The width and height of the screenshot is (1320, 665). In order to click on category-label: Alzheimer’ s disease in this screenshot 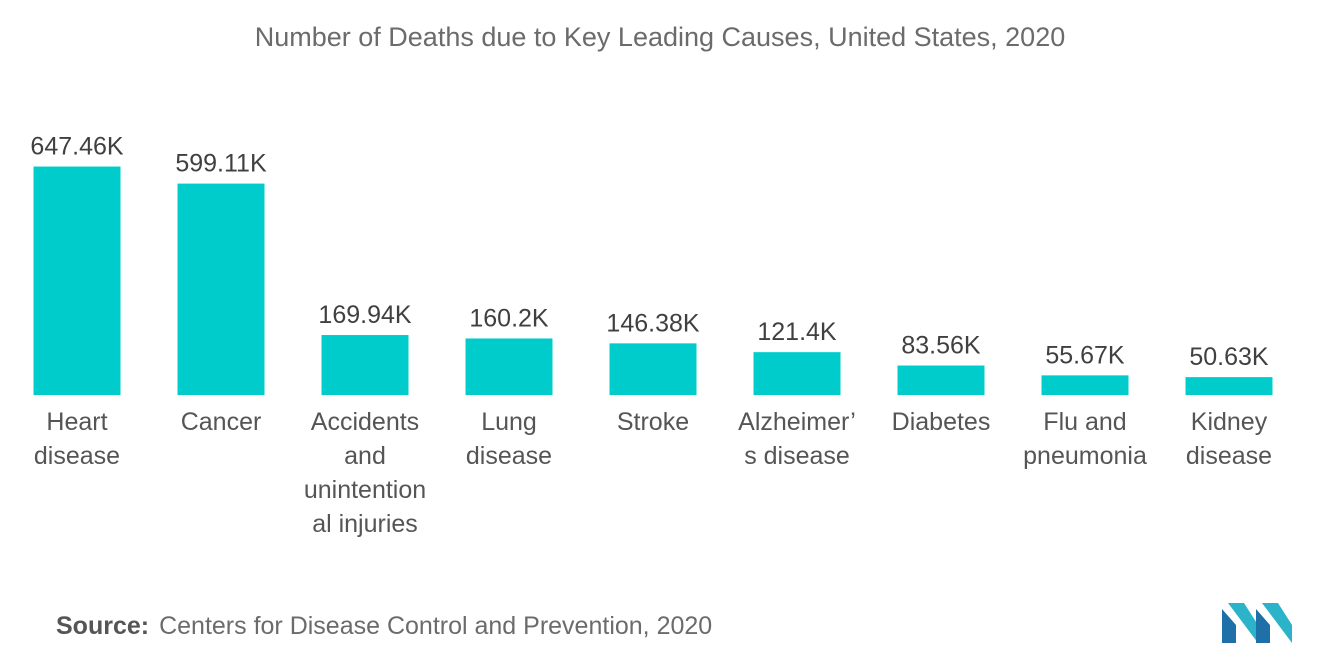, I will do `click(797, 439)`.